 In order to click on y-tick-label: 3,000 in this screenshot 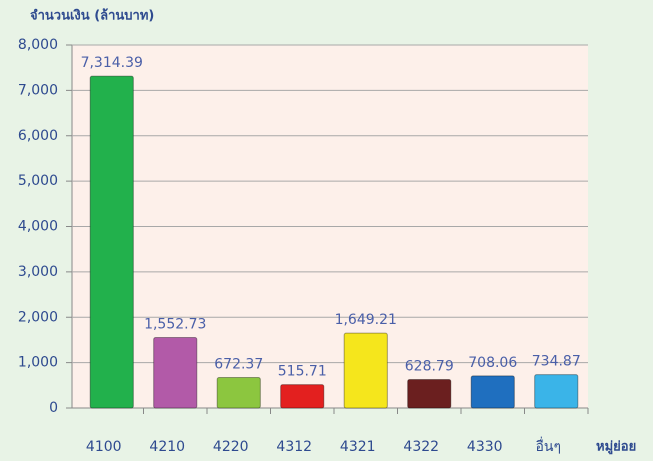, I will do `click(38, 272)`.